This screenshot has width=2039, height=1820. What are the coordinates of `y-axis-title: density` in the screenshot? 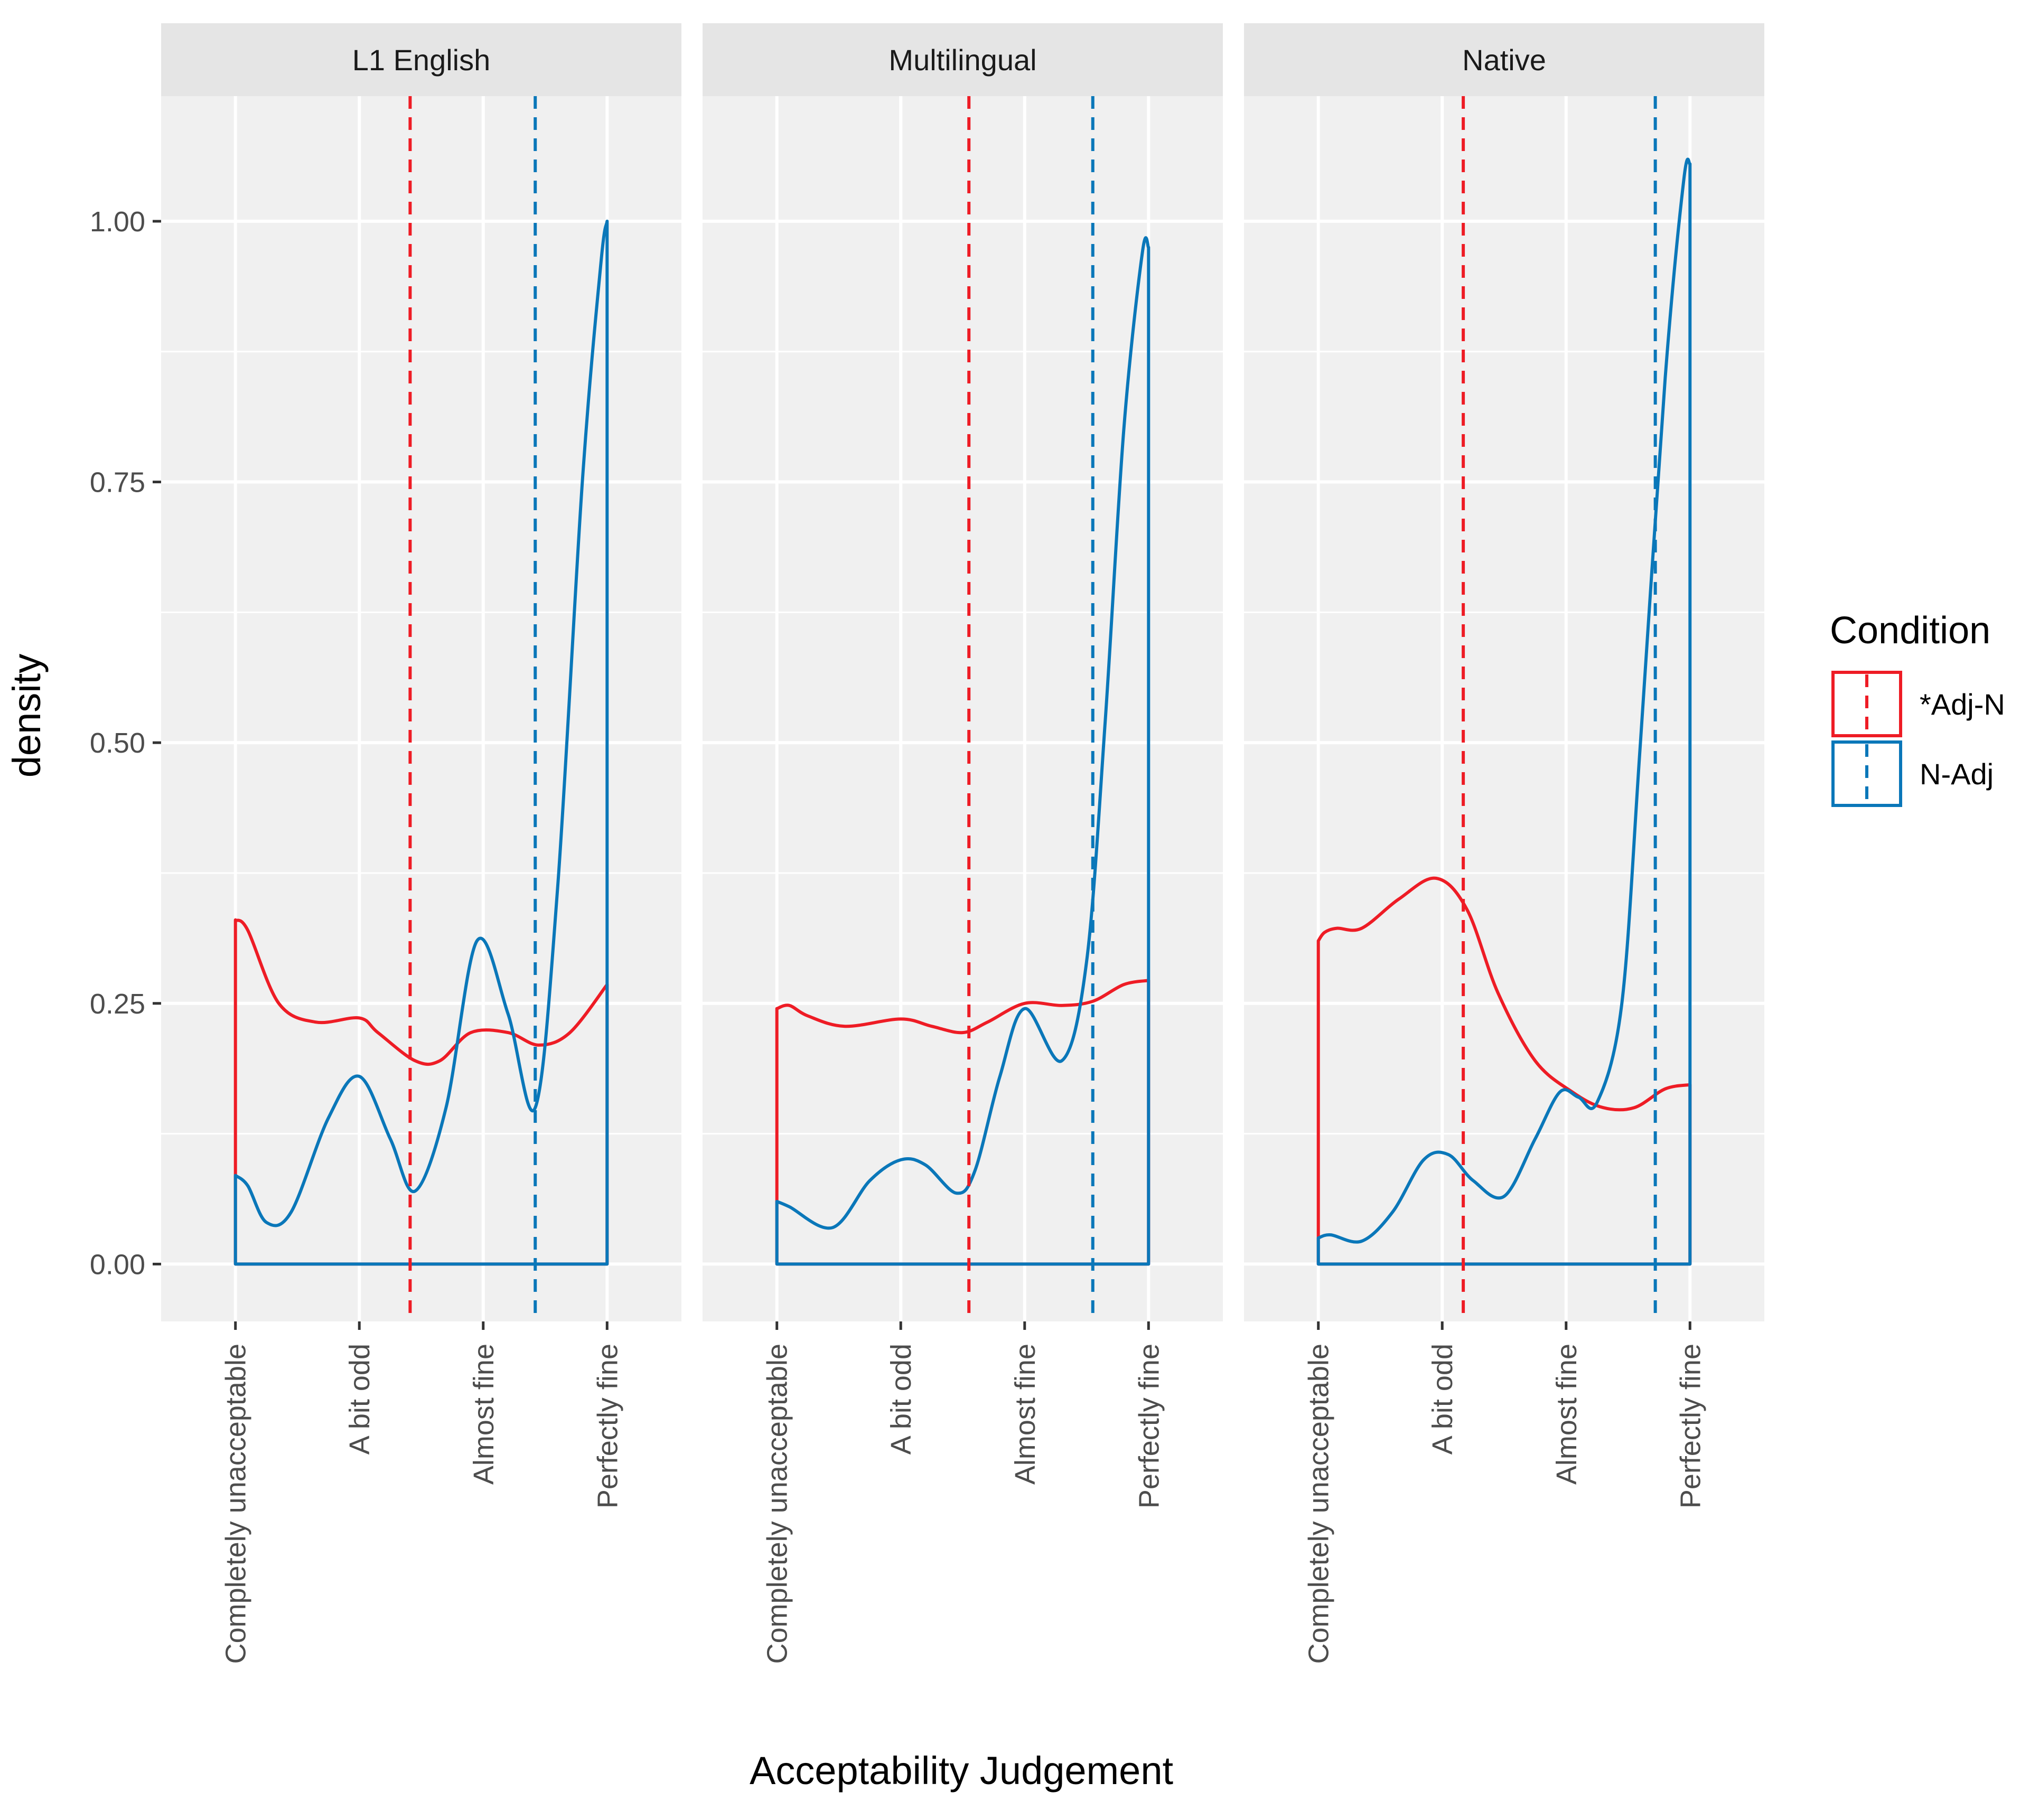 It's located at (27, 715).